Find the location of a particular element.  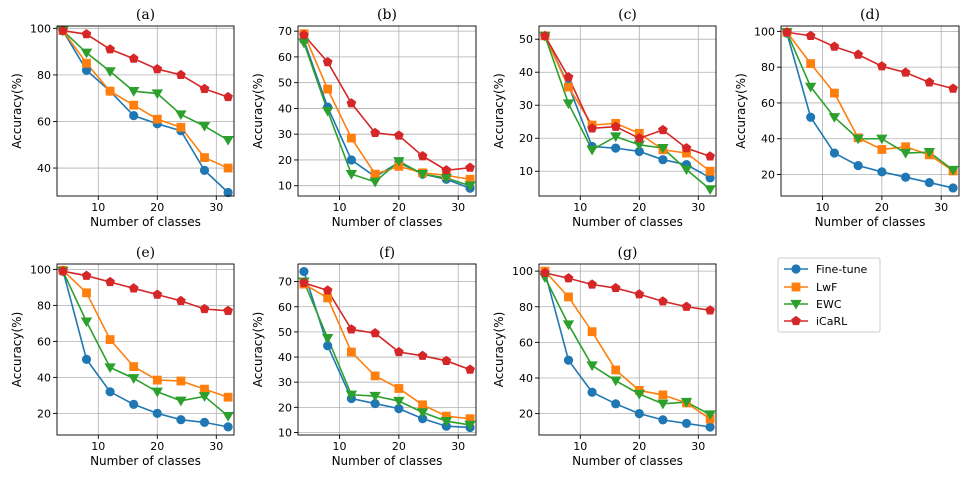

legend-marker-icarl is located at coordinates (796, 320).